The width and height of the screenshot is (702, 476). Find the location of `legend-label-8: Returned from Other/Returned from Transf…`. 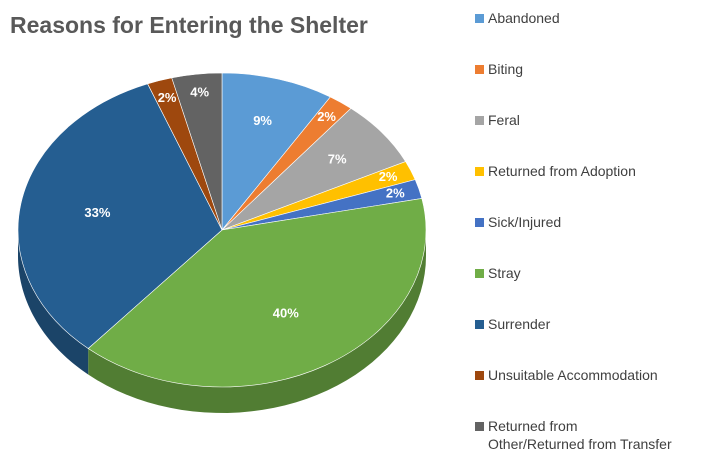

legend-label-8: Returned from Other/Returned from Transf… is located at coordinates (580, 435).